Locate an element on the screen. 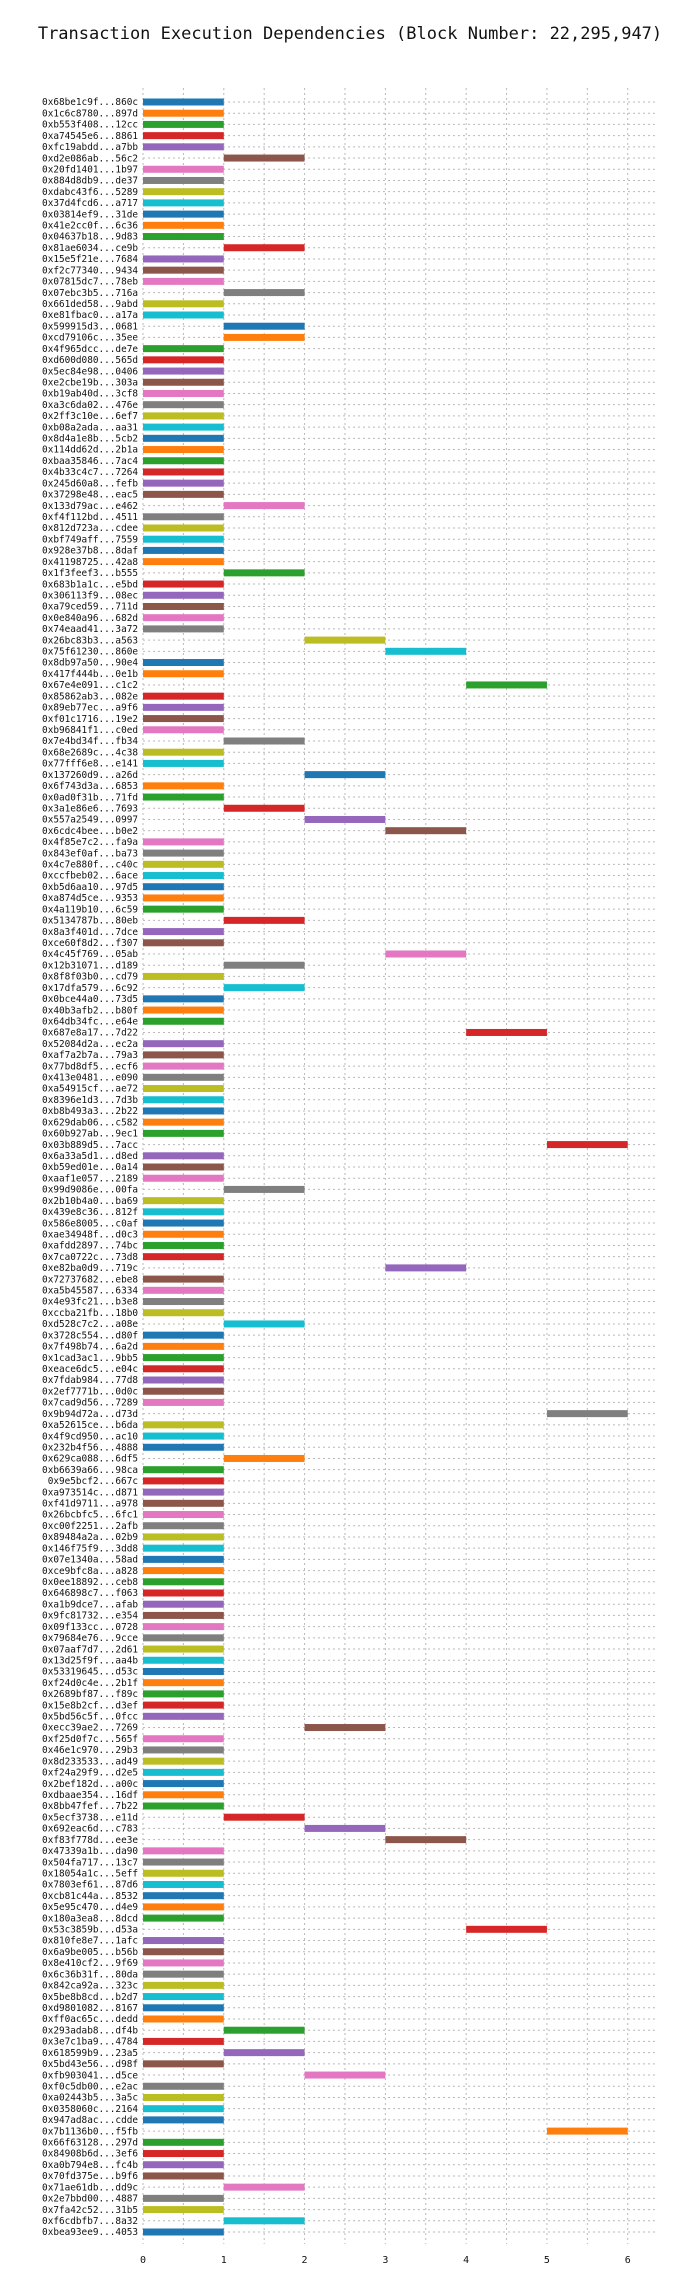  transaction-label: 0x2e7bbd00...4887 is located at coordinates (90, 2199).